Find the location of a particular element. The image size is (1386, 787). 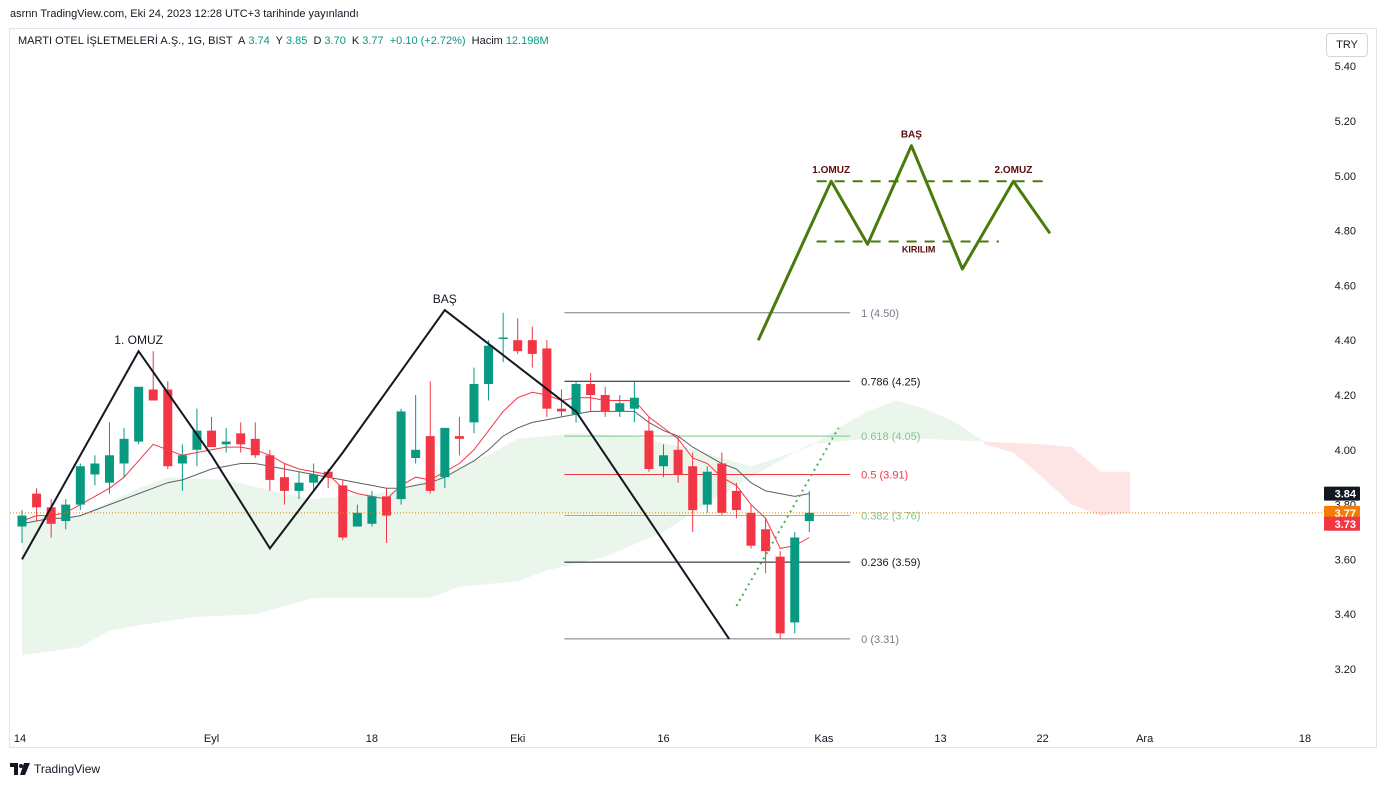

change-value: +0.10 (+2.72%) is located at coordinates (427, 41).